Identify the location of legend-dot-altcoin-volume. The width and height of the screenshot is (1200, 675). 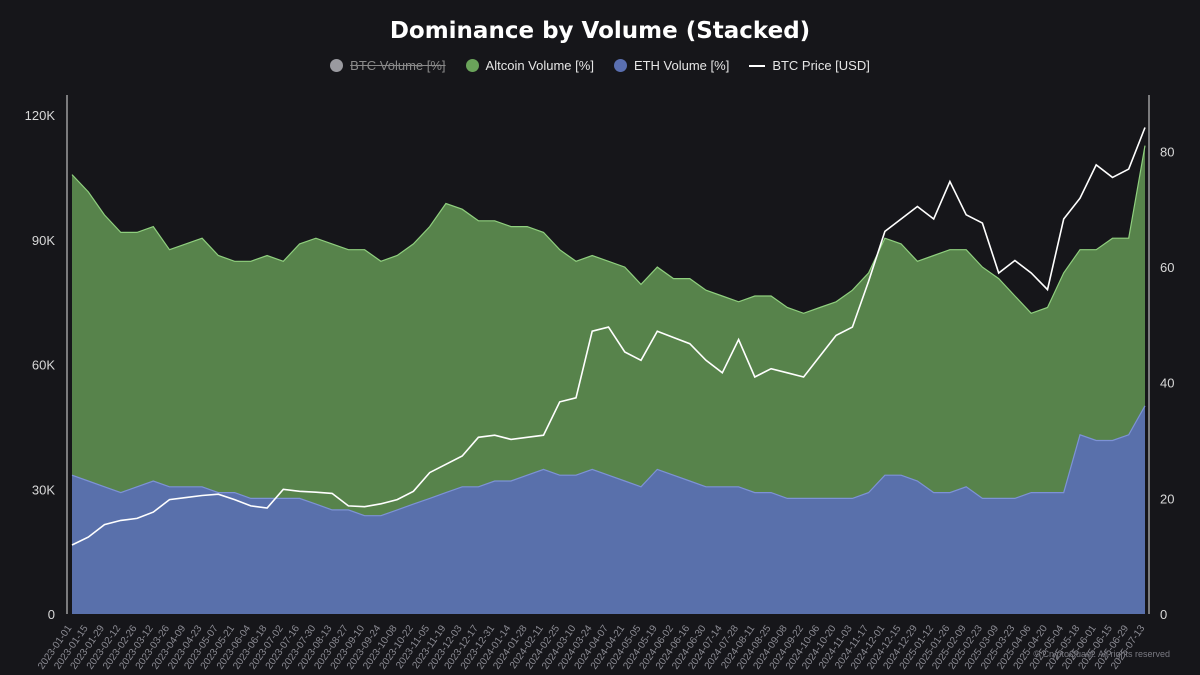
(472, 65).